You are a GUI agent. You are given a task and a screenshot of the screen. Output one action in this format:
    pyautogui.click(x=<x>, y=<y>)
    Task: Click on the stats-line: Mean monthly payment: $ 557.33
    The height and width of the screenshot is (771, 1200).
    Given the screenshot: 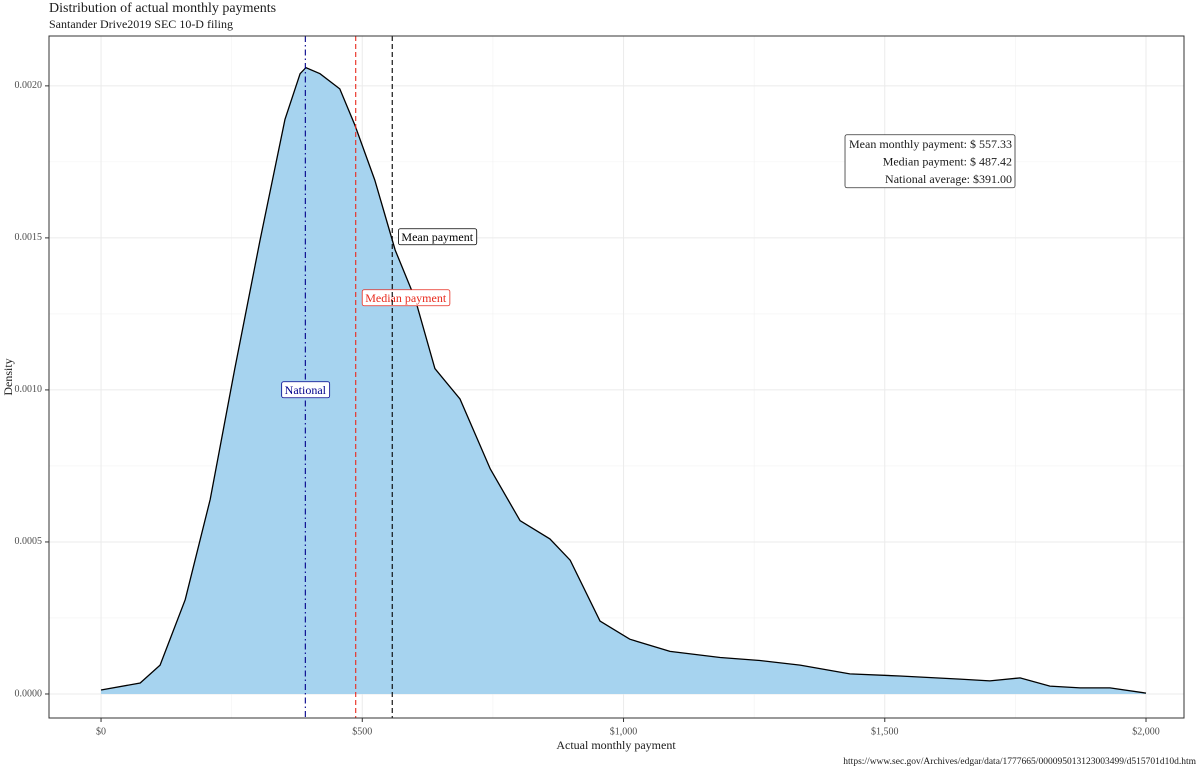 What is the action you would take?
    pyautogui.click(x=930, y=144)
    